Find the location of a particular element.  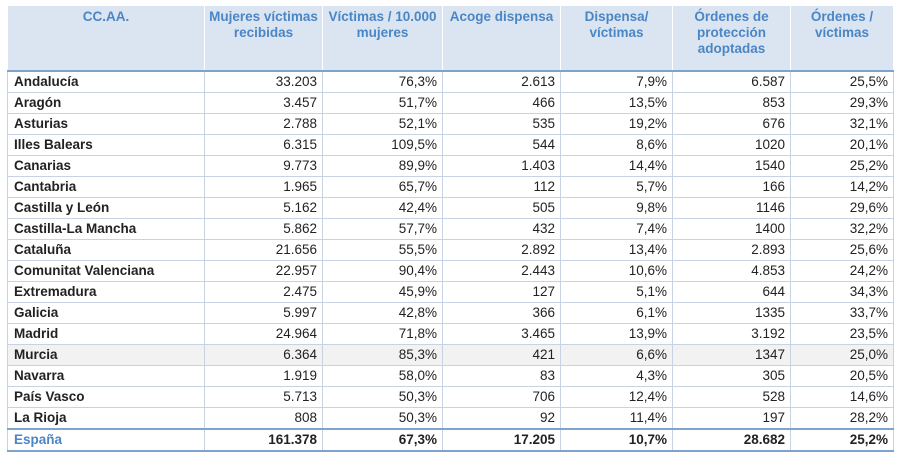

total-cell: 161.378 is located at coordinates (263, 440).